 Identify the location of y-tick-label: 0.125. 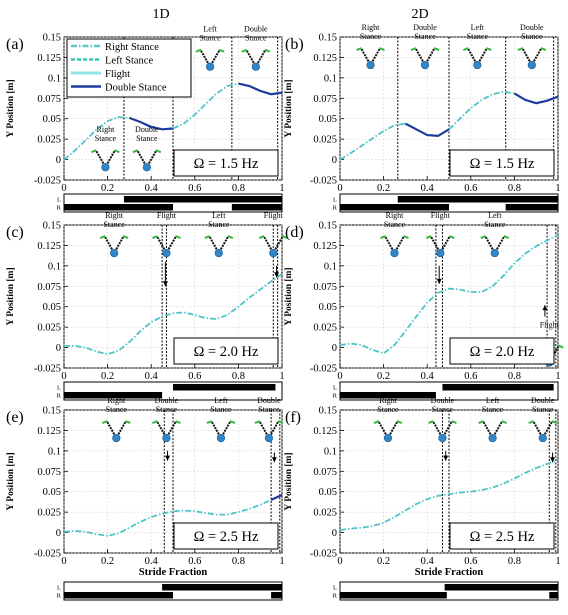
(325, 431).